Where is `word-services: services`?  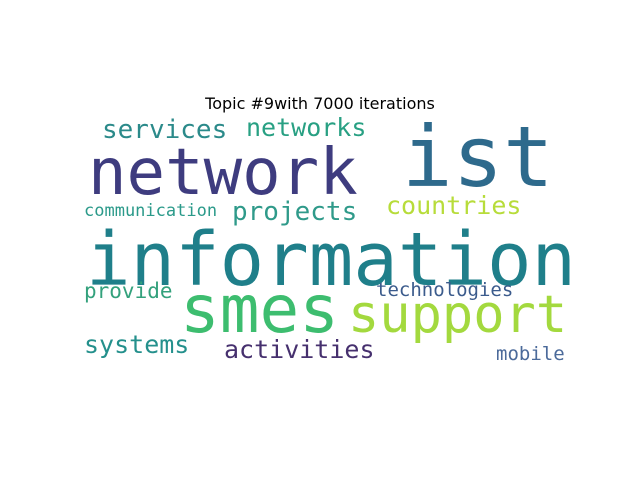
word-services: services is located at coordinates (165, 130).